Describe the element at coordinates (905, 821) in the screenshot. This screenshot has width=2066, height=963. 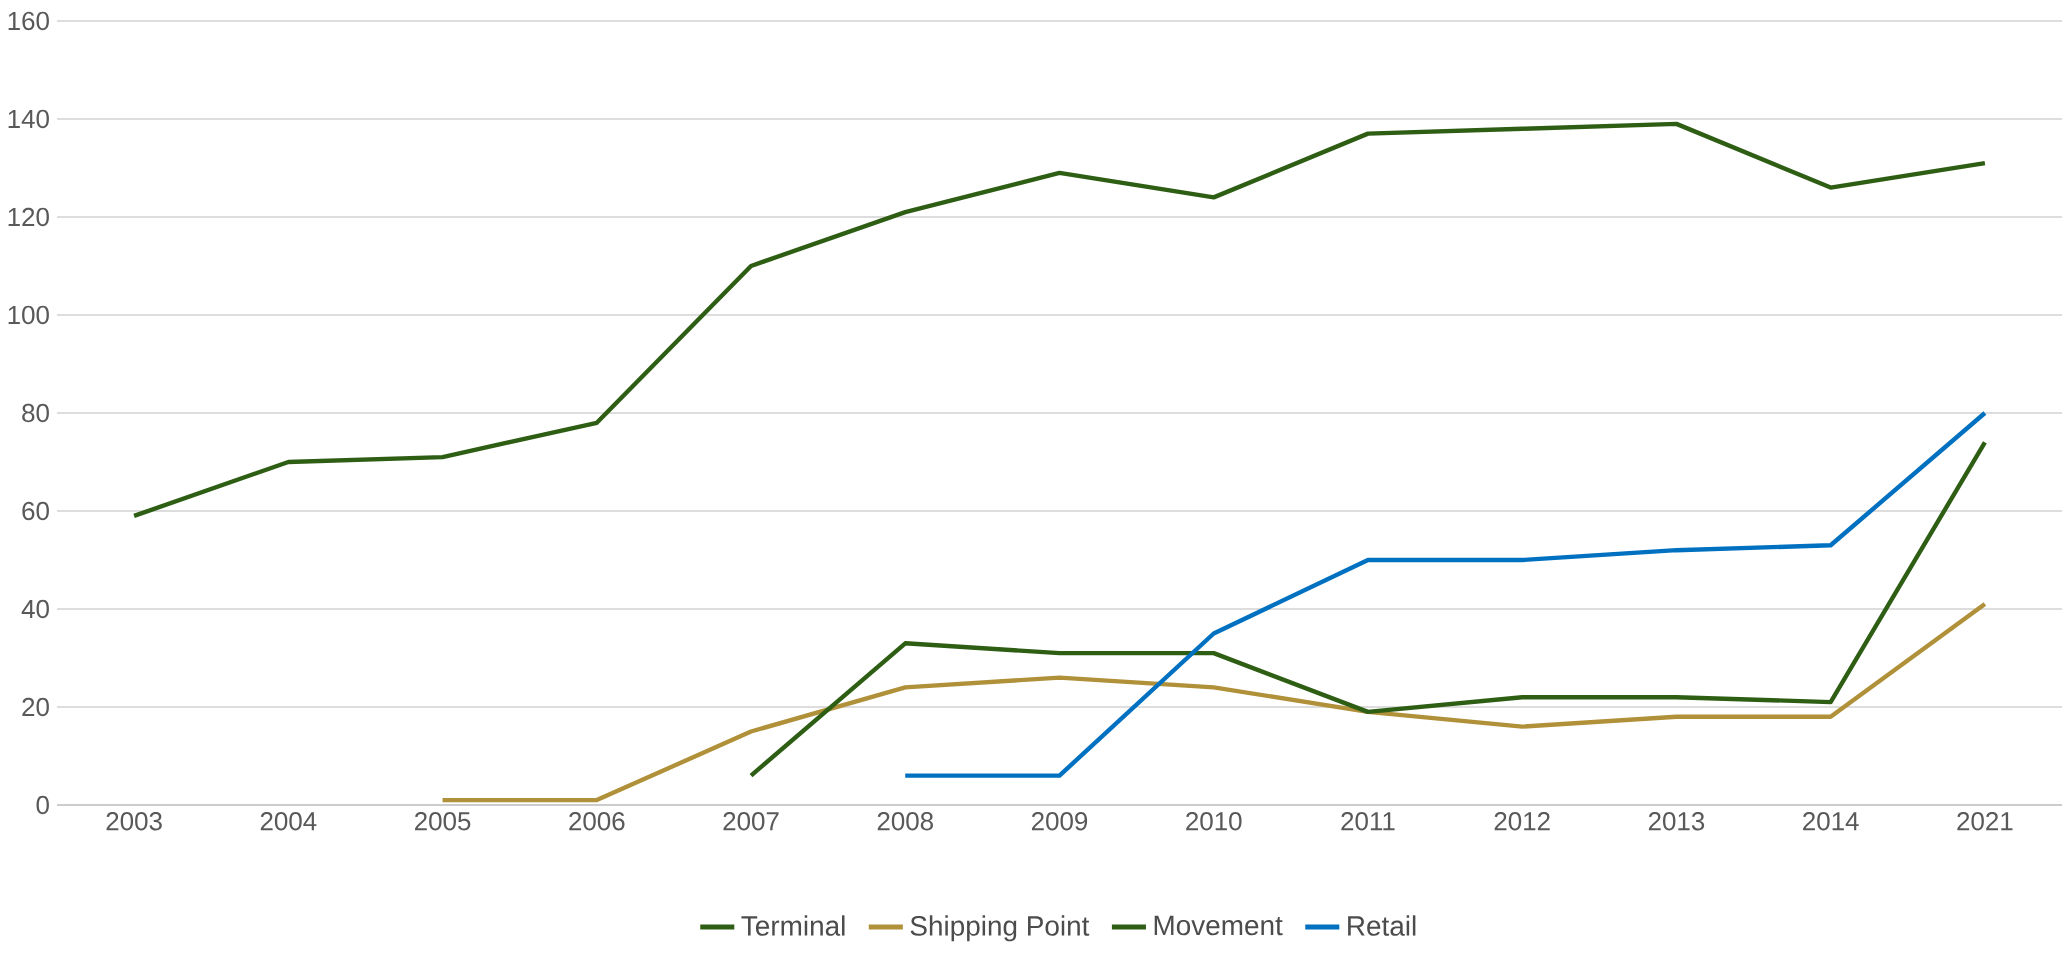
I see `x-tick-label: 2008` at that location.